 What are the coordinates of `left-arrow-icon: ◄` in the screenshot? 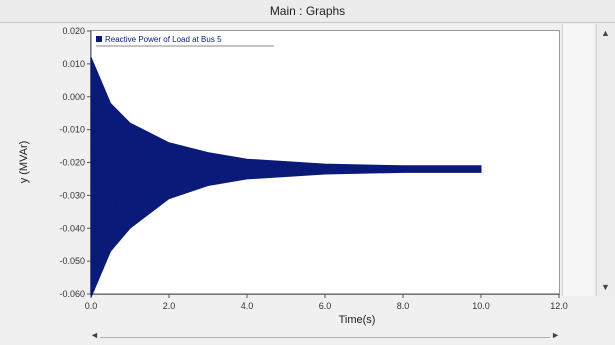 It's located at (94, 335).